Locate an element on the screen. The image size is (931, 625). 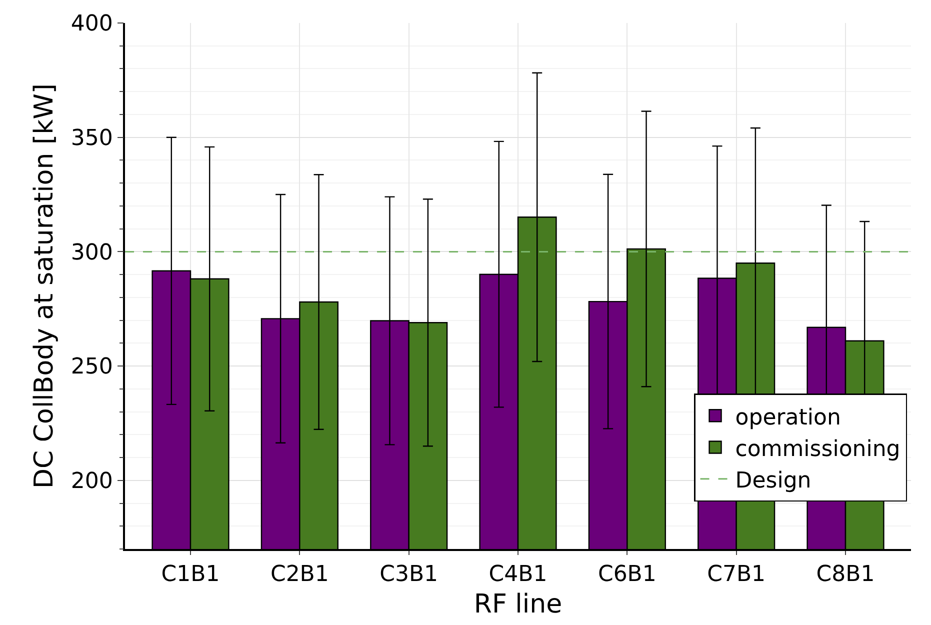
x-tick-label: C3B1 is located at coordinates (409, 575).